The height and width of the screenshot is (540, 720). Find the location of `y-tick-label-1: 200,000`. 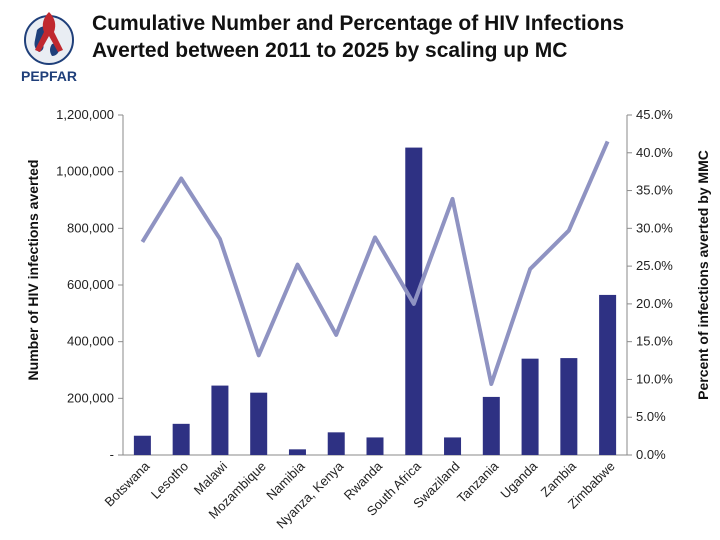

y-tick-label-1: 200,000 is located at coordinates (90, 397).